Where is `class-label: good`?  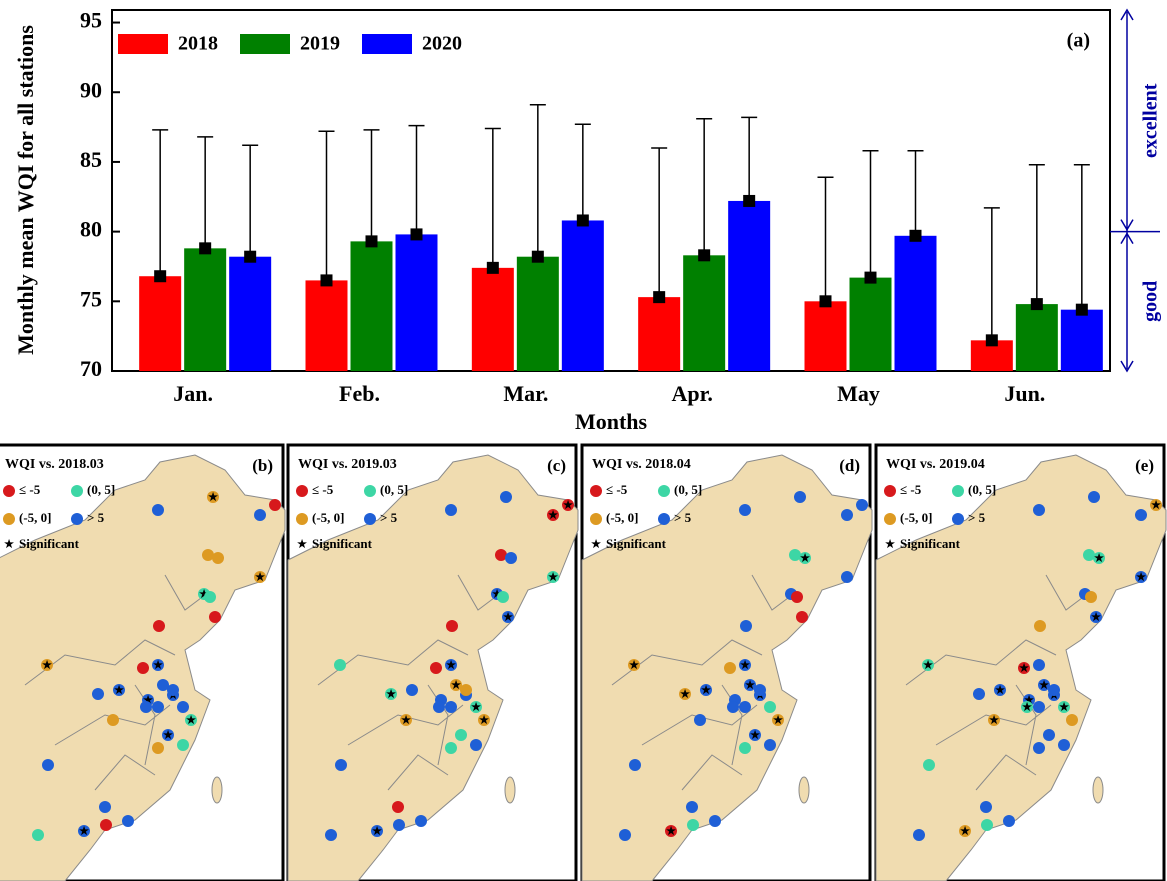
class-label: good is located at coordinates (1151, 301).